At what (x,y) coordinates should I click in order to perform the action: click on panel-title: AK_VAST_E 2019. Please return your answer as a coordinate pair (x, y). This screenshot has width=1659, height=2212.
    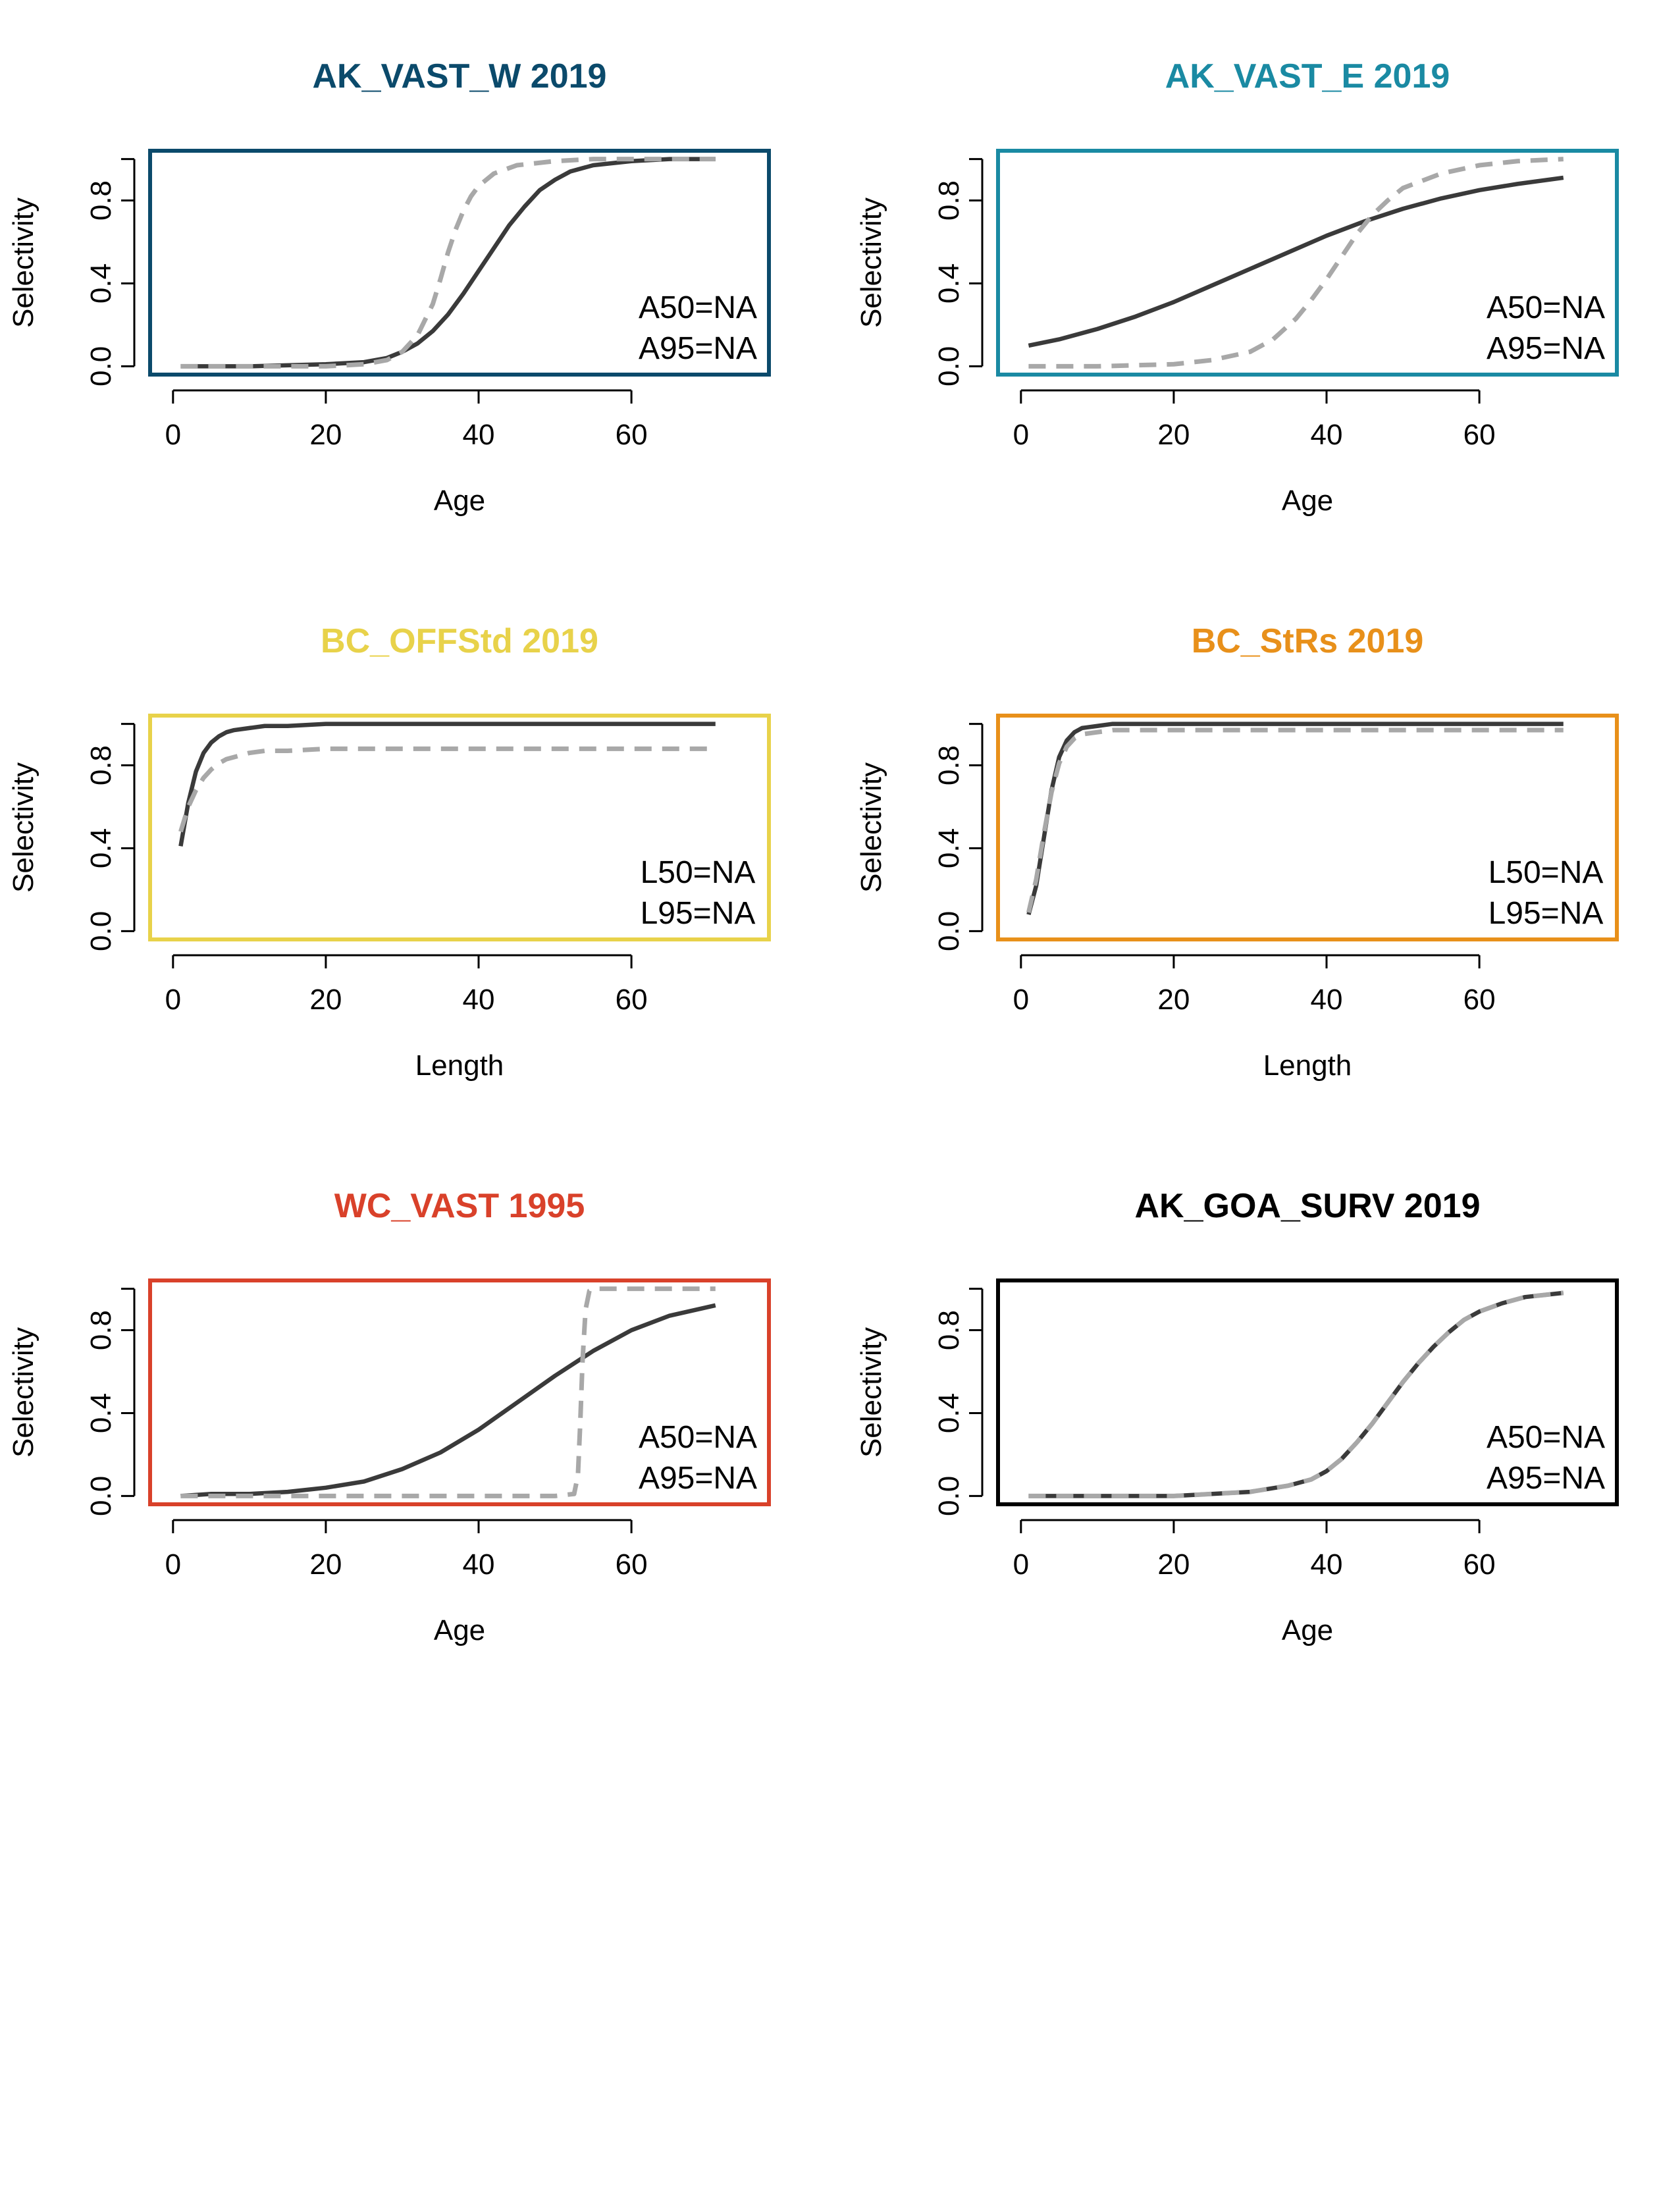
    Looking at the image, I should click on (1307, 76).